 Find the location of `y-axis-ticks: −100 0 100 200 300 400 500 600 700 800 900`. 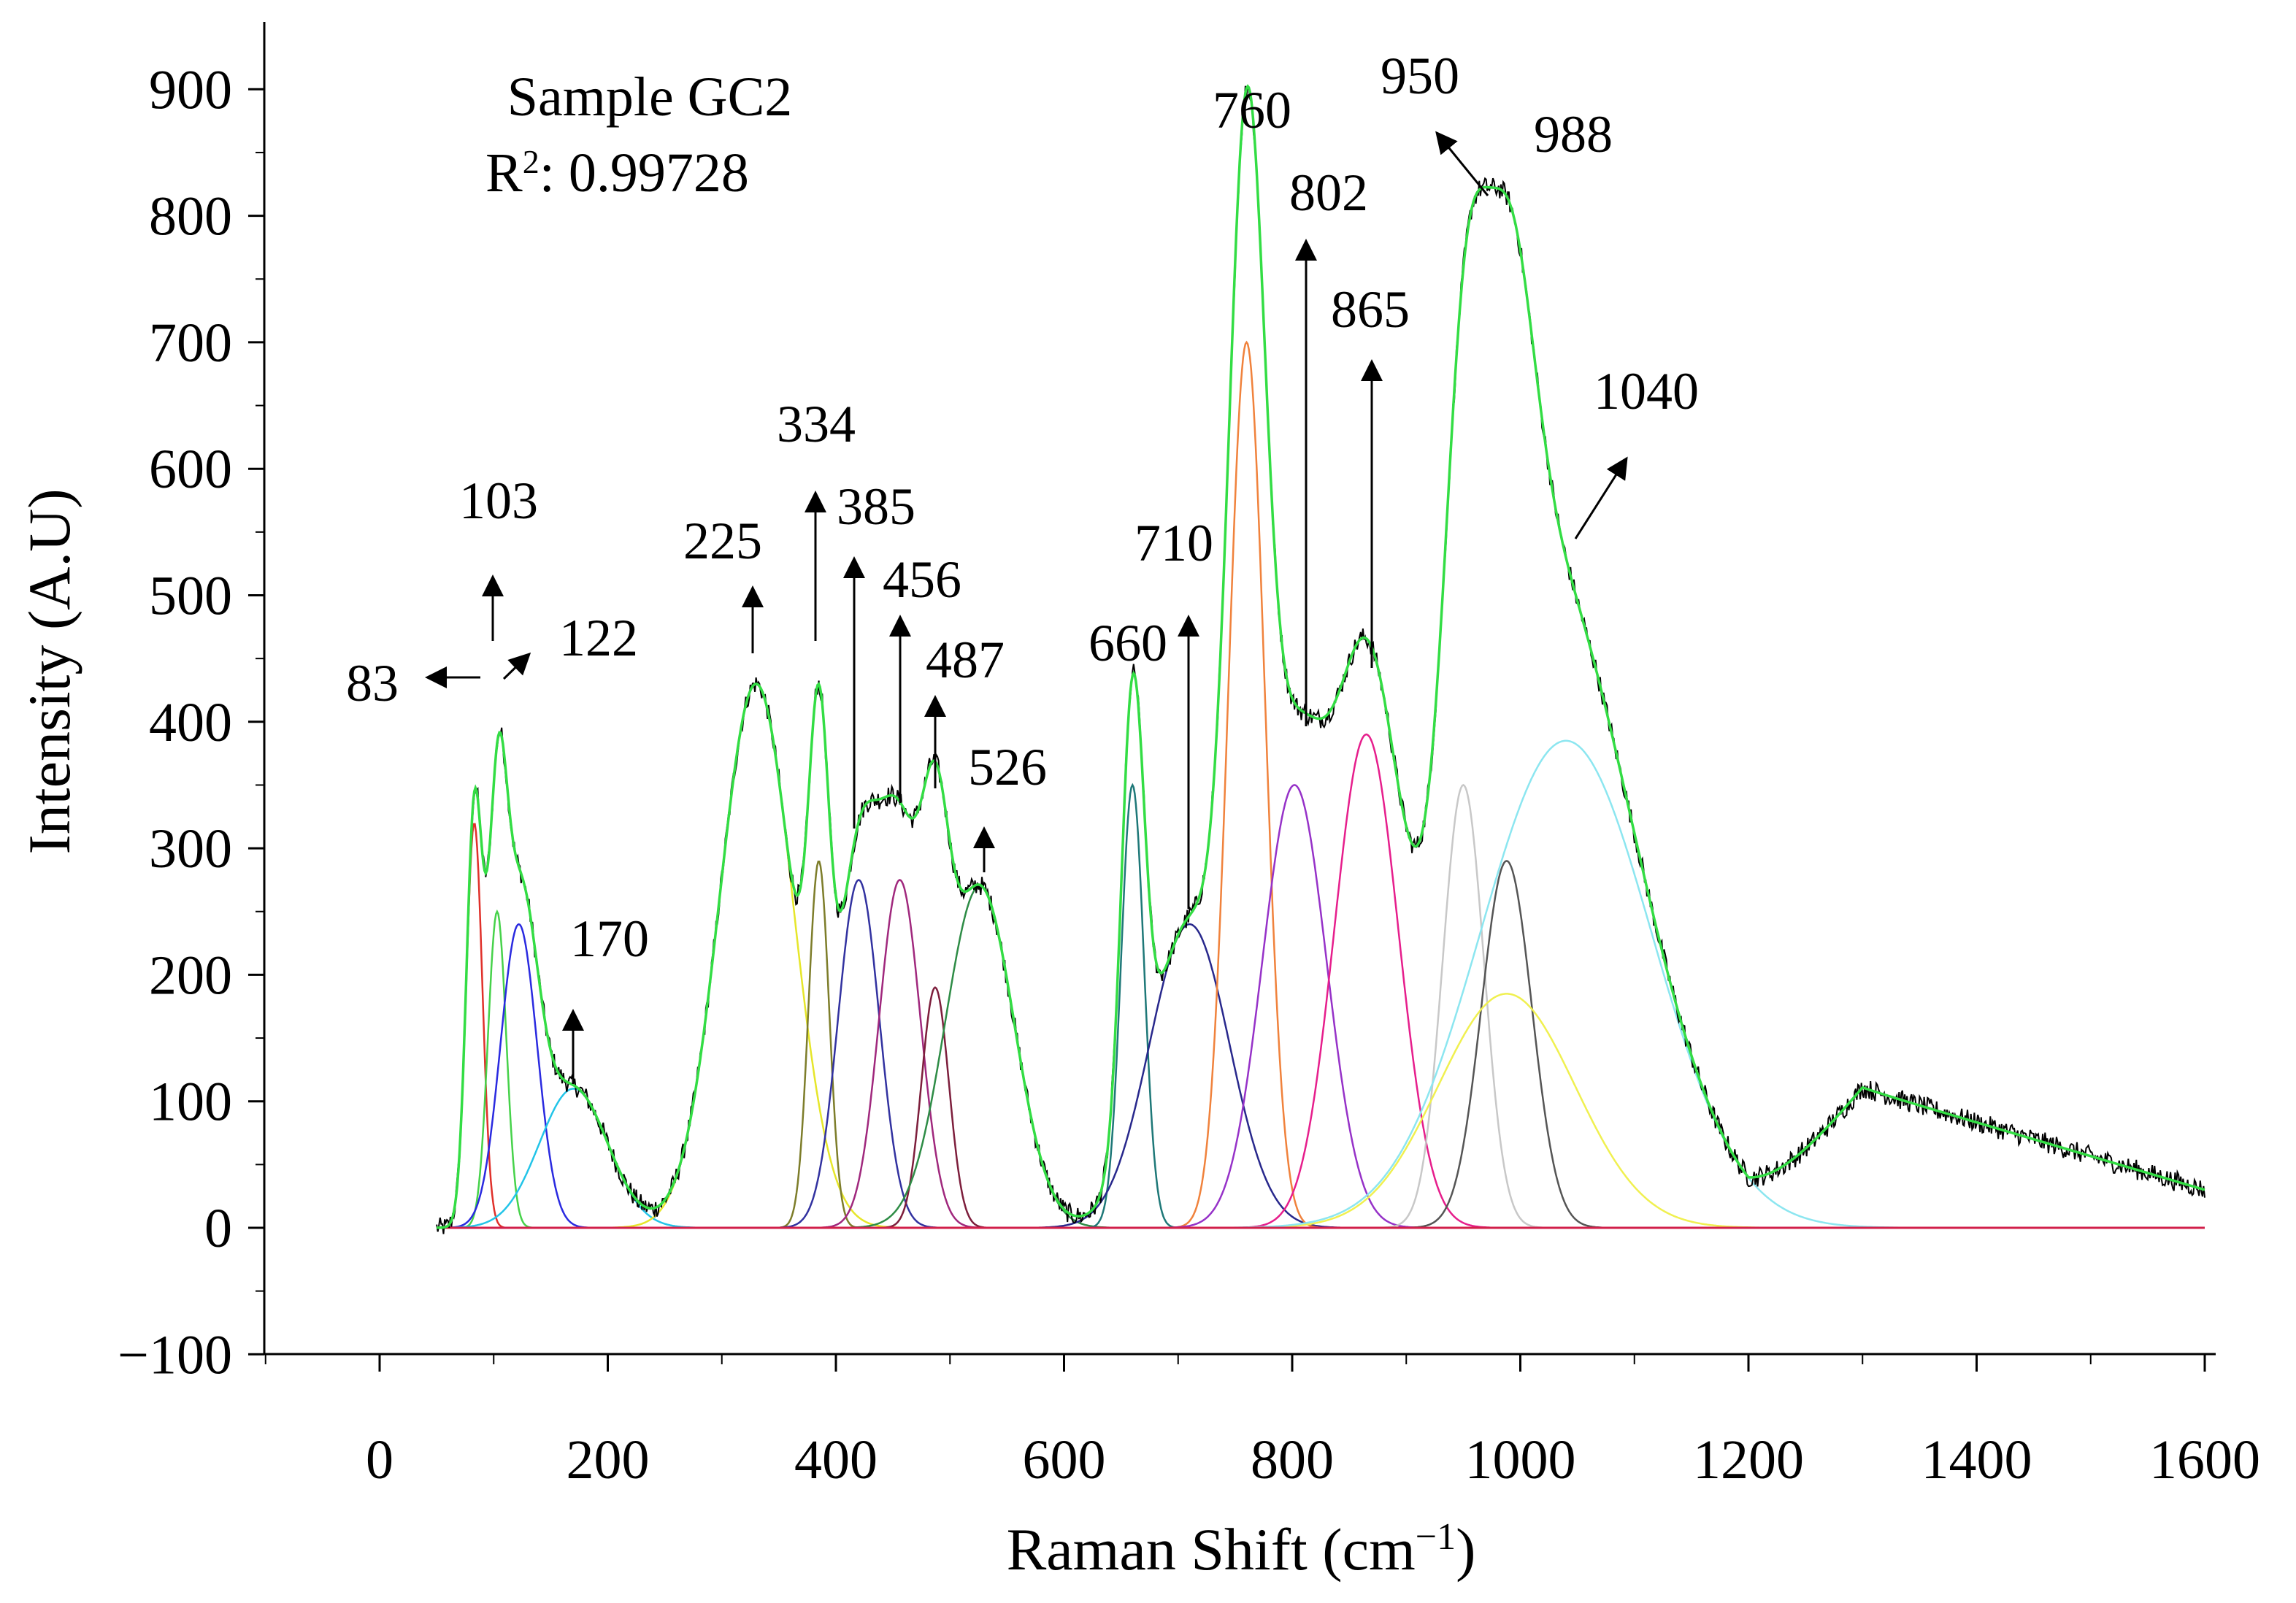

y-axis-ticks: −100 0 100 200 300 400 500 600 700 800 900 is located at coordinates (191, 722).